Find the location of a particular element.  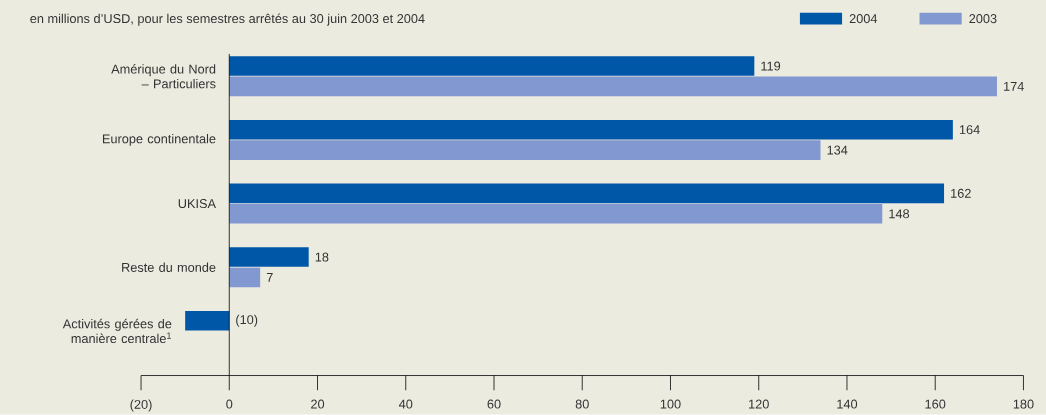

legend-label: 2004 is located at coordinates (863, 19).